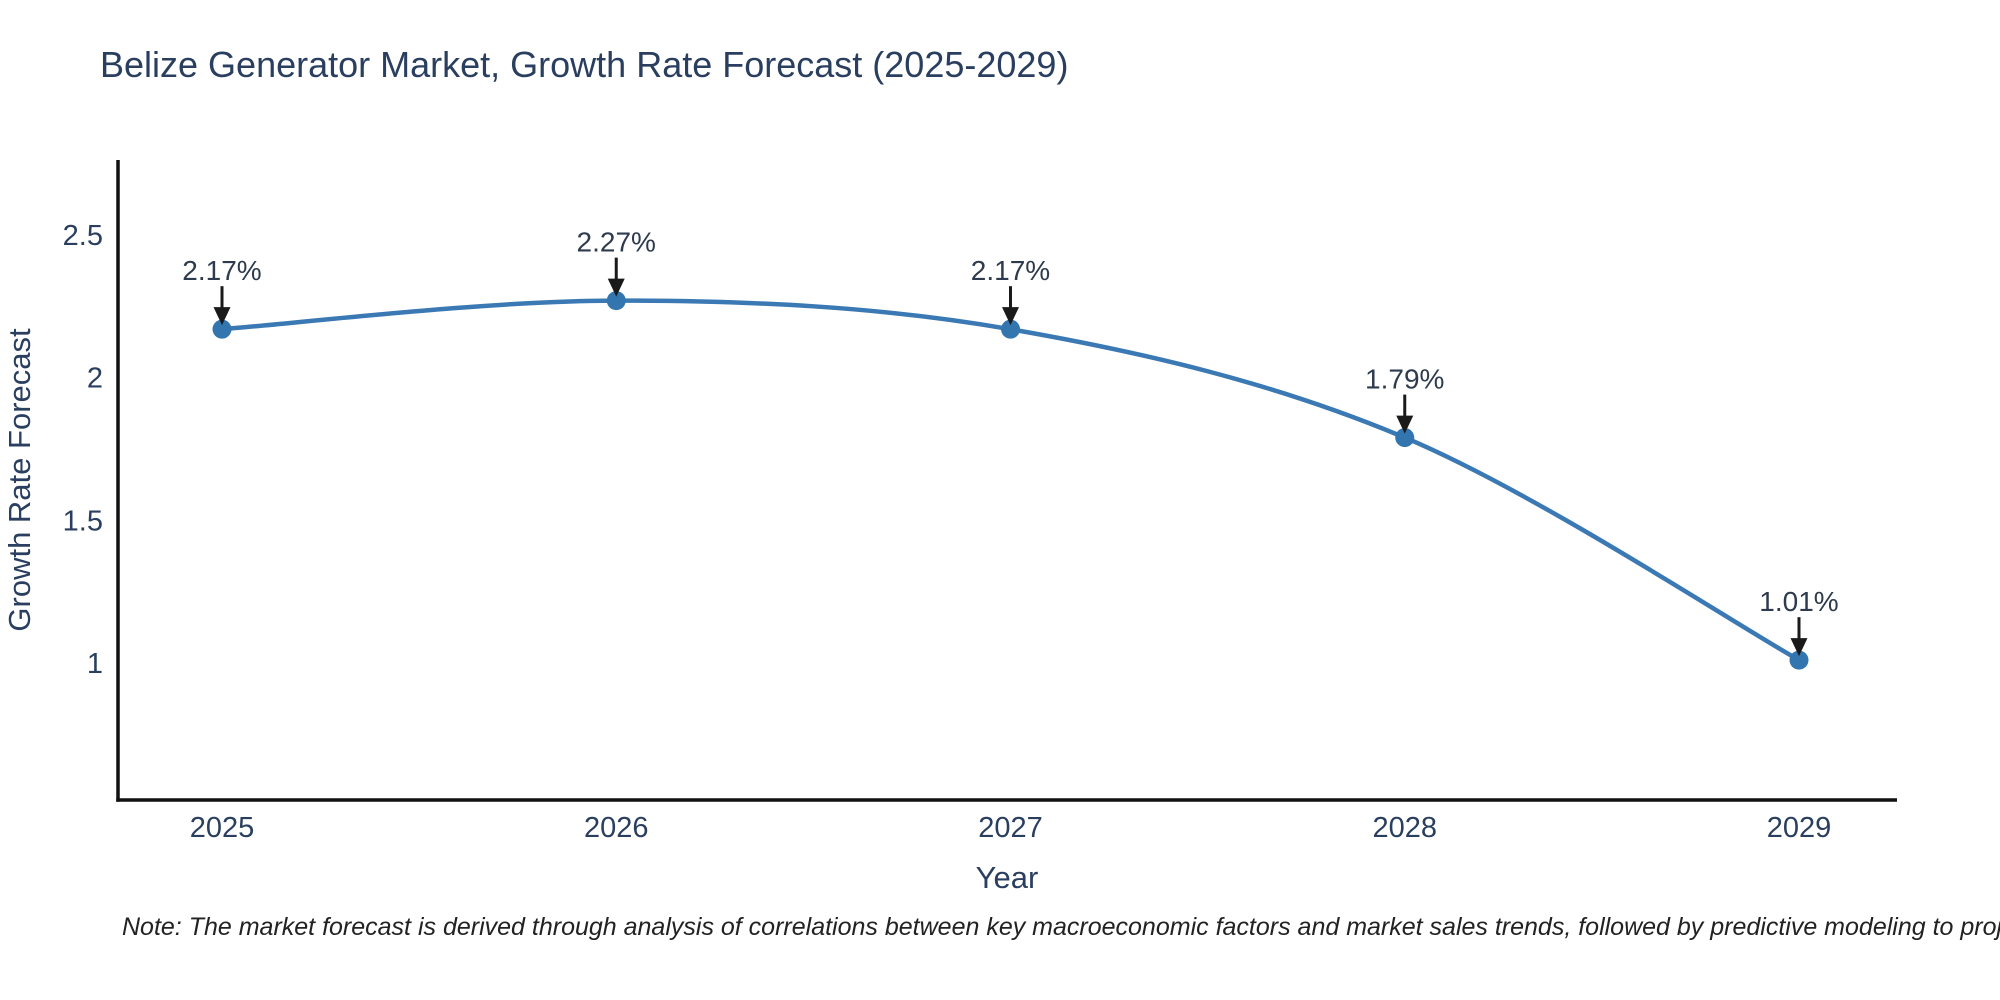 The width and height of the screenshot is (2000, 1000). I want to click on data-point-label: 1.79%, so click(1404, 379).